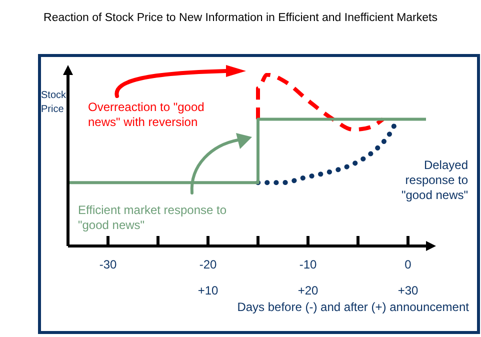  What do you see at coordinates (208, 265) in the screenshot?
I see `x-tick-label: -20` at bounding box center [208, 265].